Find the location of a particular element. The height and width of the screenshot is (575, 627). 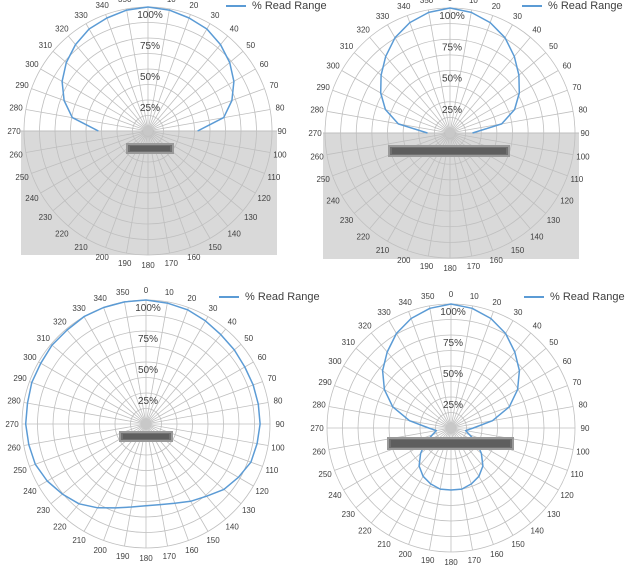

radial-tick-label: 50% is located at coordinates (148, 370).